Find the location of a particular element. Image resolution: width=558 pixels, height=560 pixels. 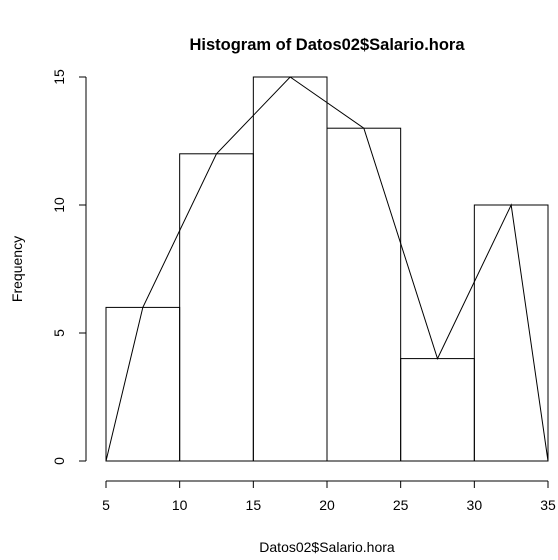

y-axis-label: Frequency is located at coordinates (17, 269).